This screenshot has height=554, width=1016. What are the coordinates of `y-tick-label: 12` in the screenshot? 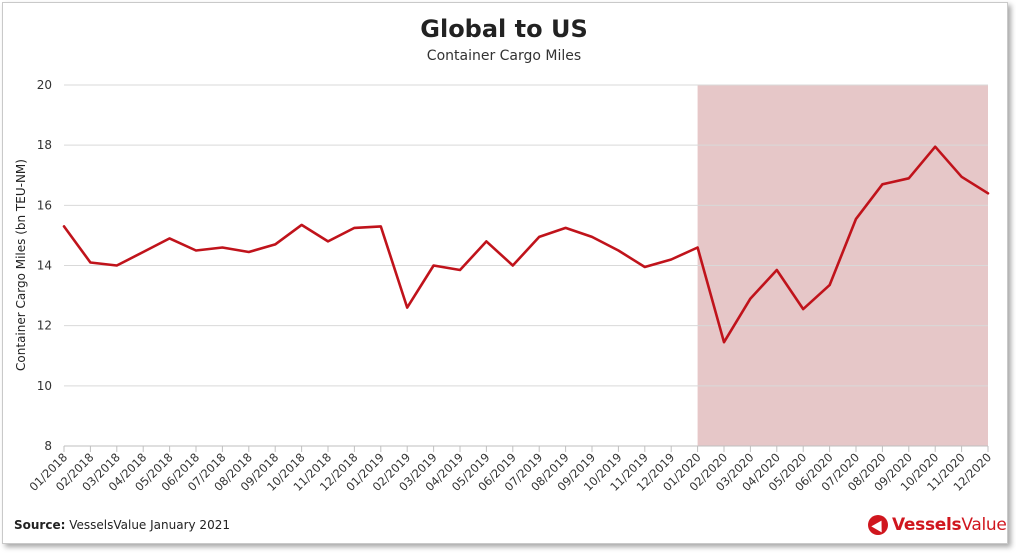 It's located at (44, 326).